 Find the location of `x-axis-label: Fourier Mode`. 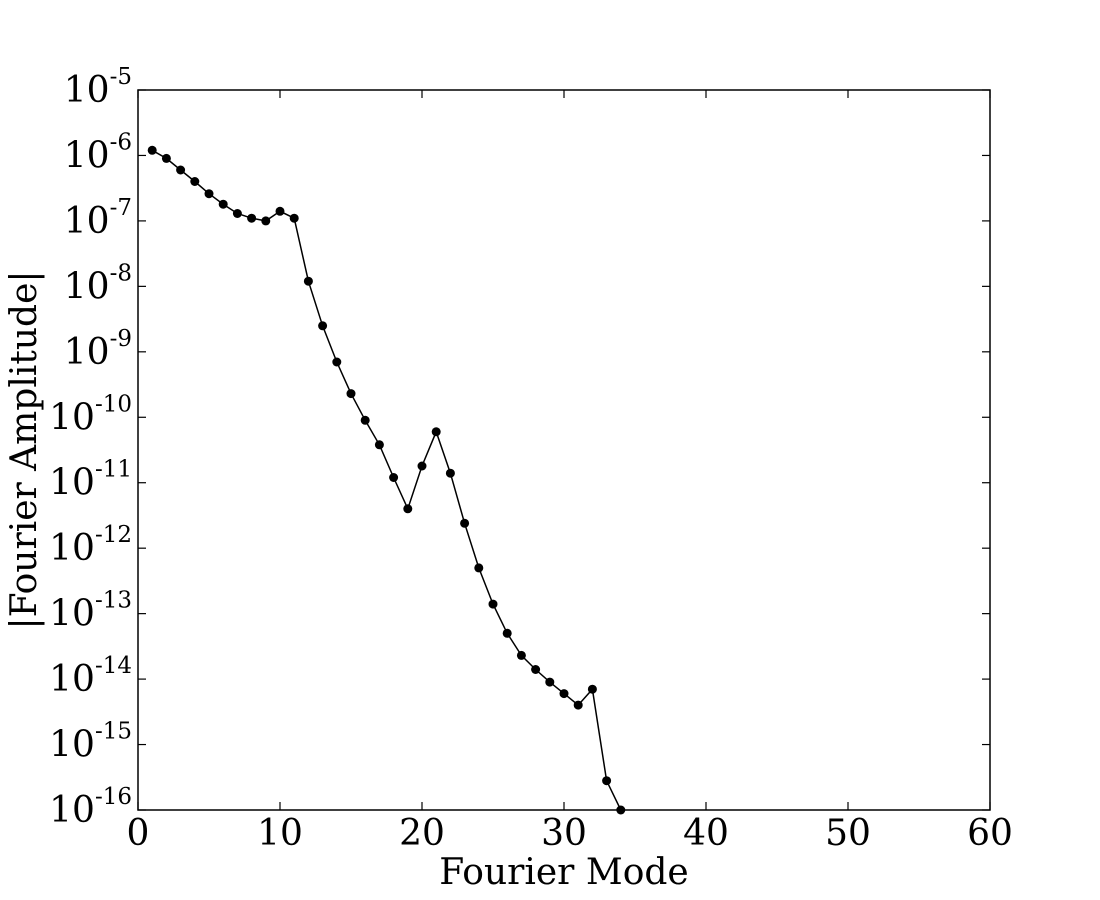

x-axis-label: Fourier Mode is located at coordinates (563, 872).